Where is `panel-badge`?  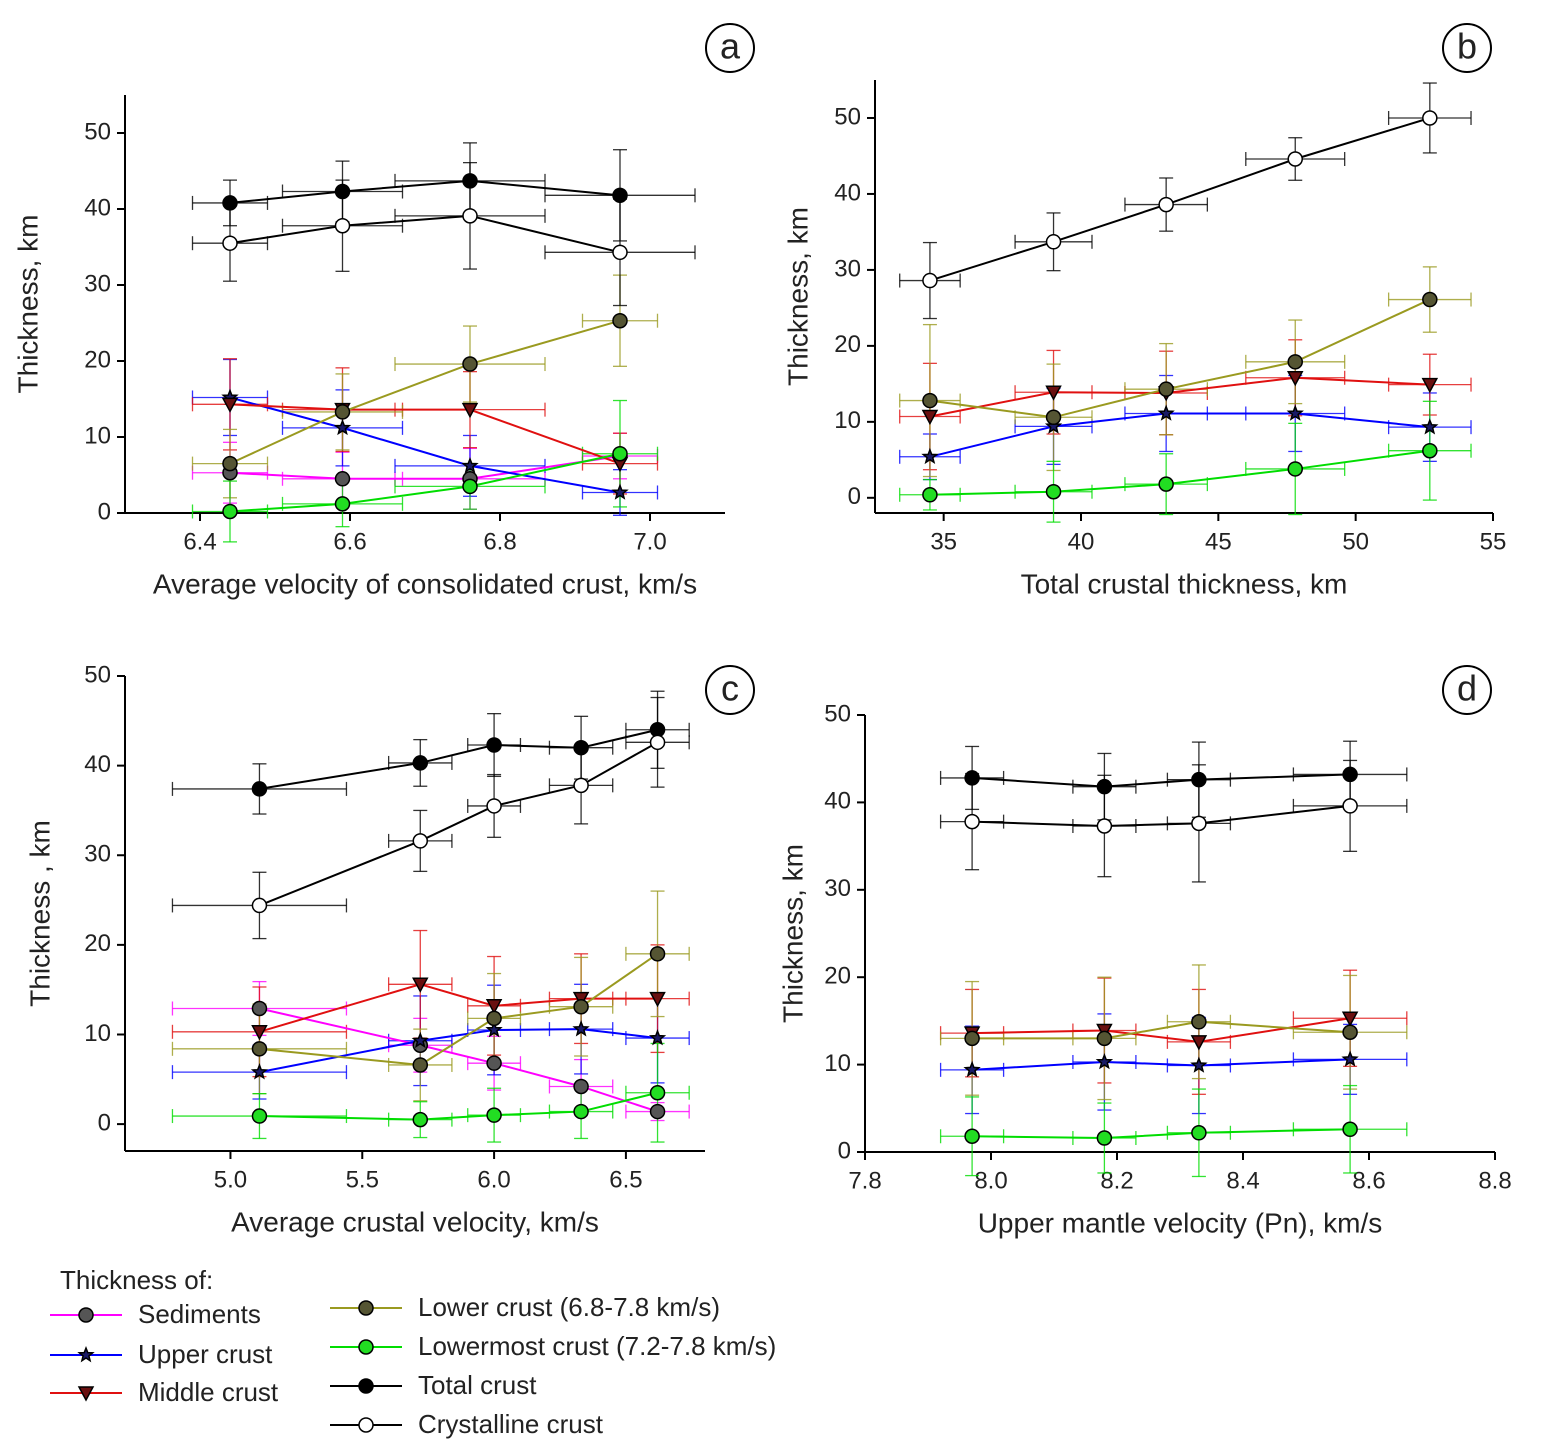
panel-badge is located at coordinates (730, 48).